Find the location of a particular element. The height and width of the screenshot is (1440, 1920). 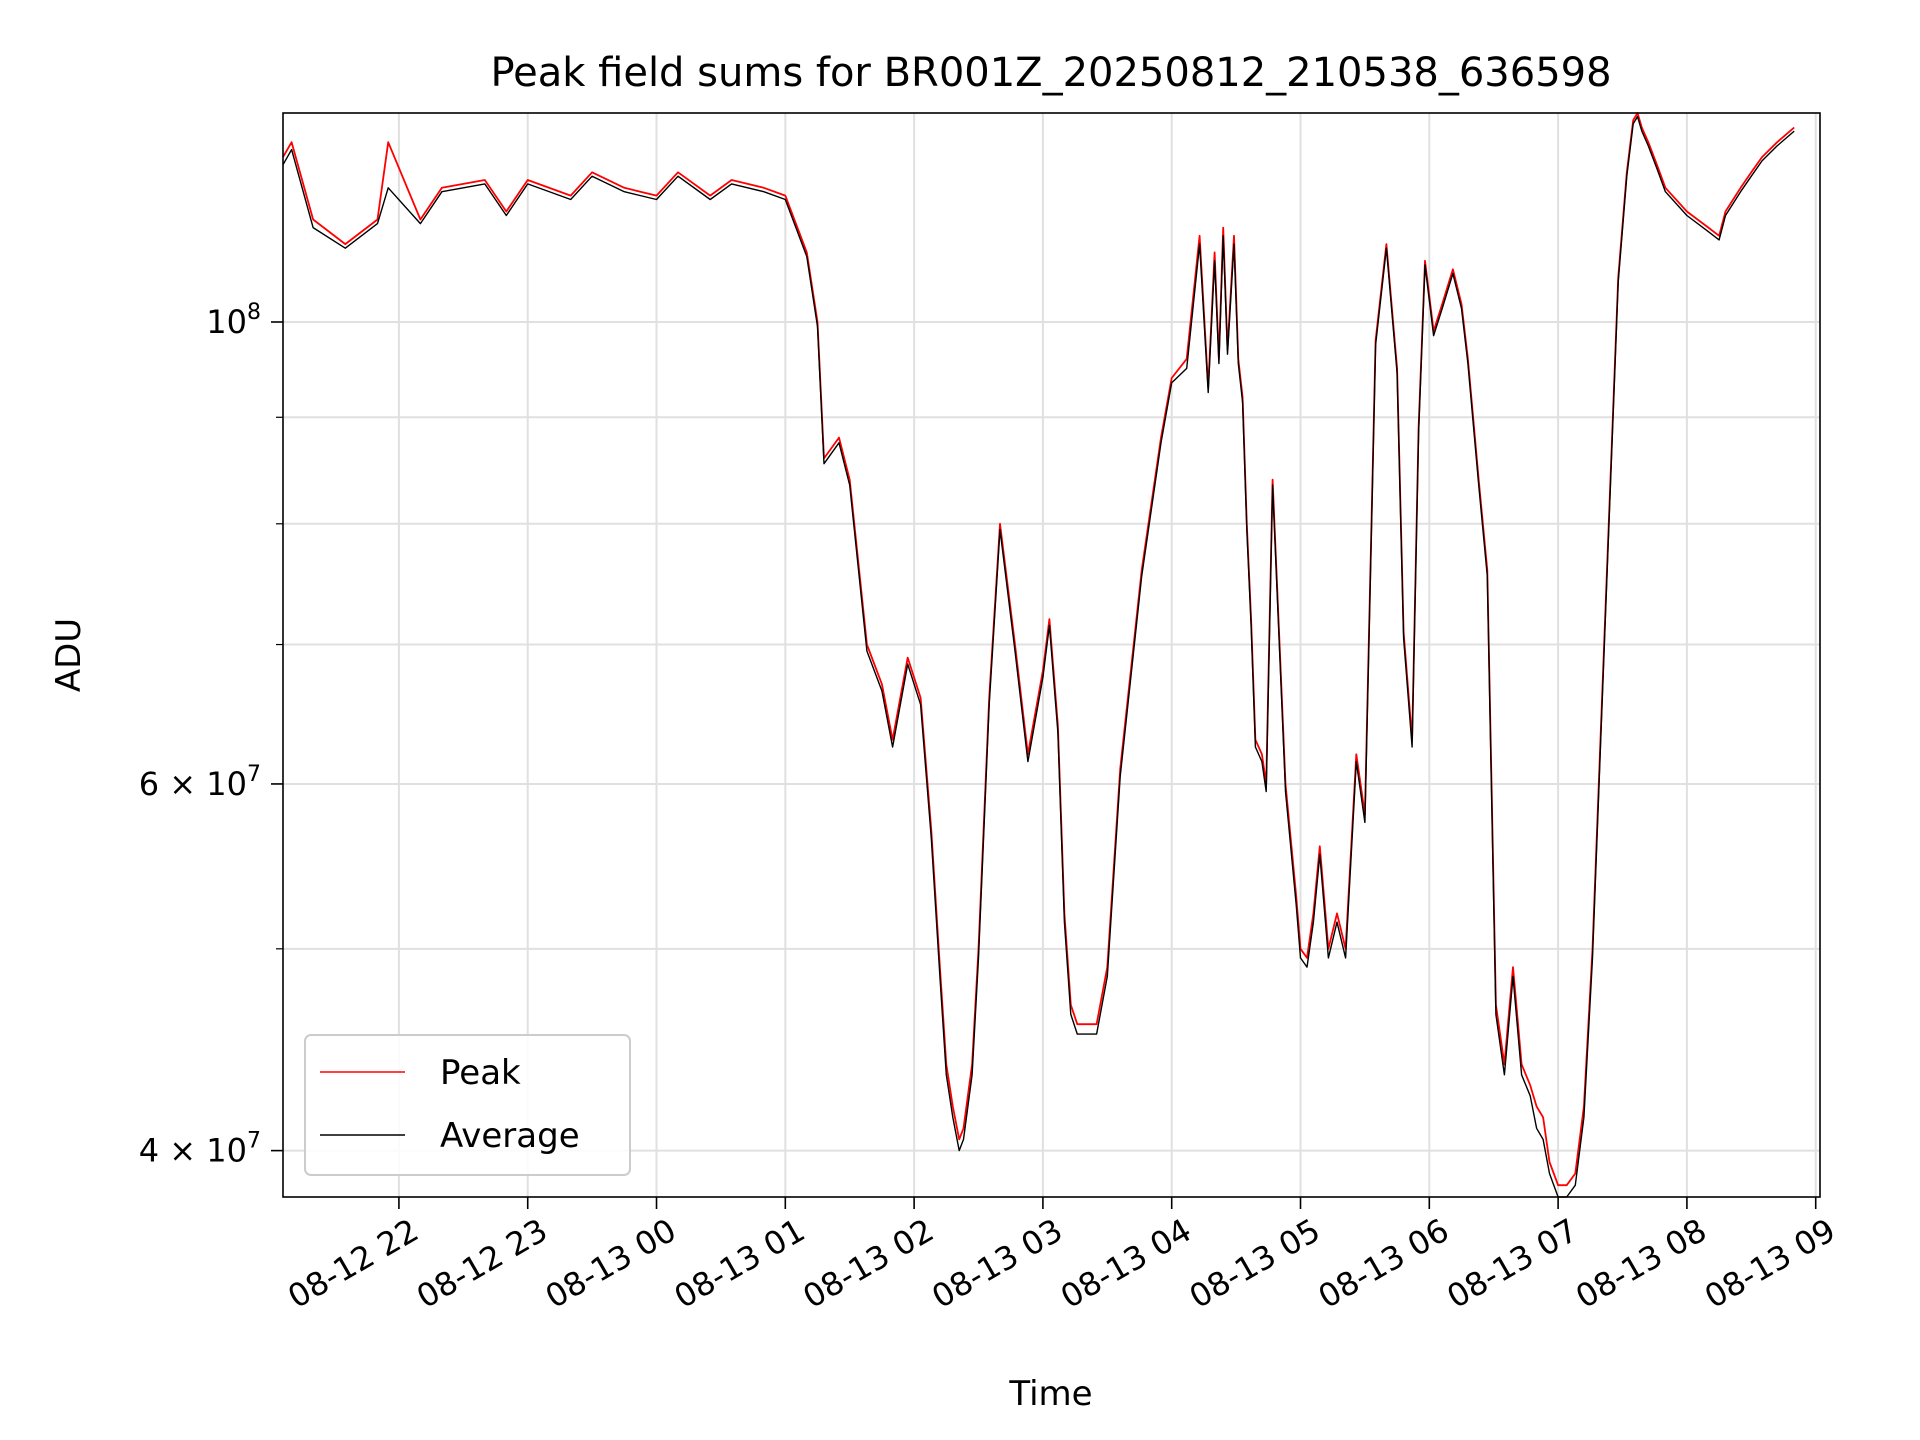

y-tick-label: 6 × 107 is located at coordinates (200, 782).